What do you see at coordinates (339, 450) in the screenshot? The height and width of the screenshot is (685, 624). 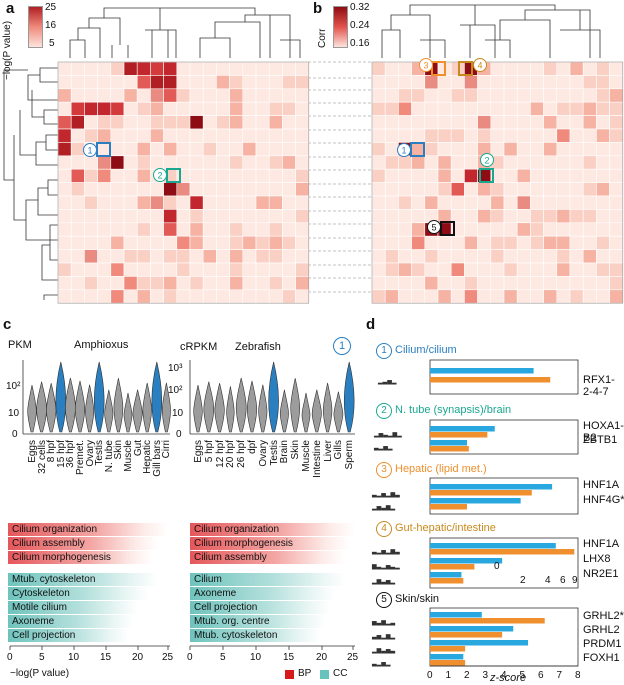 I see `stage-label: Gills` at bounding box center [339, 450].